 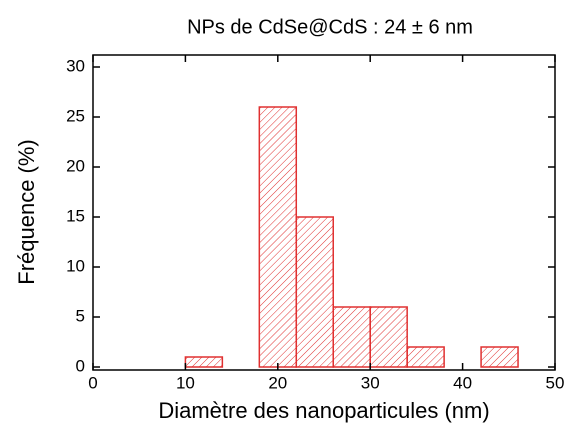 I want to click on x-tick-label: 40, so click(x=462, y=382).